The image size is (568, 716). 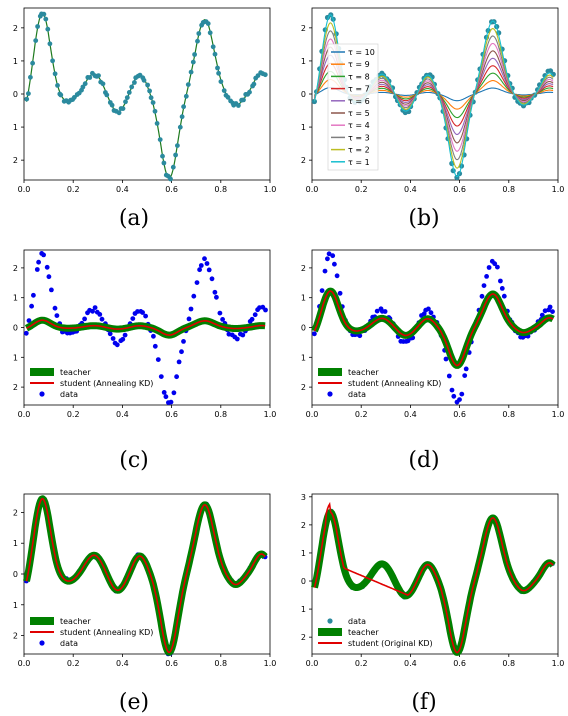 What do you see at coordinates (220, 189) in the screenshot?
I see `x-tick-label: 0.8` at bounding box center [220, 189].